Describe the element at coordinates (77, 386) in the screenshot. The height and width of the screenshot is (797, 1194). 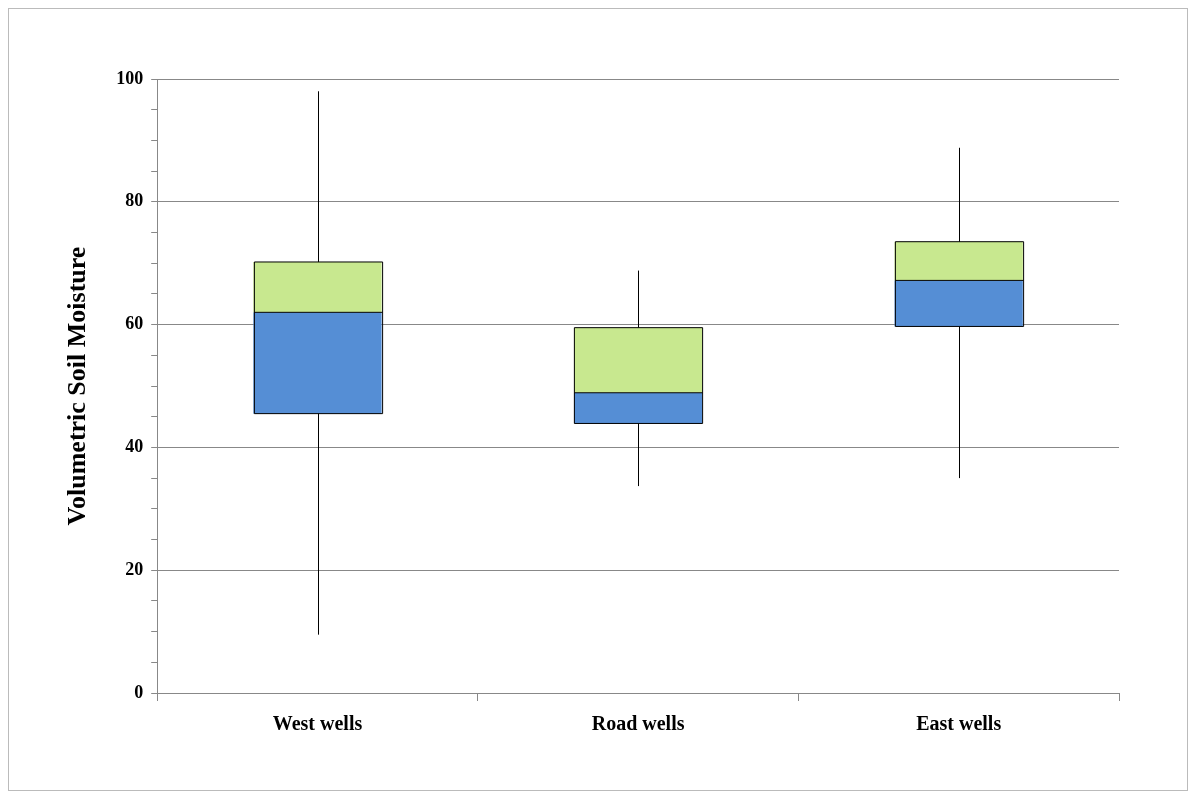
I see `y-axis-title: Volumetric Soil Moisture` at that location.